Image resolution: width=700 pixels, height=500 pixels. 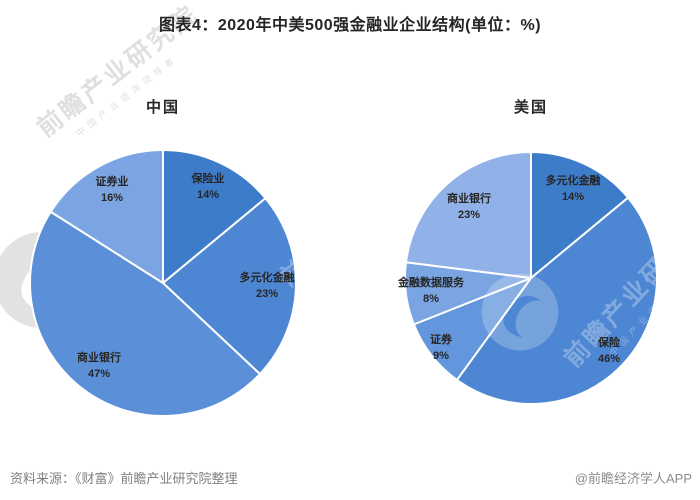 I want to click on credit-note: @前瞻经济学人APP, so click(x=633, y=478).